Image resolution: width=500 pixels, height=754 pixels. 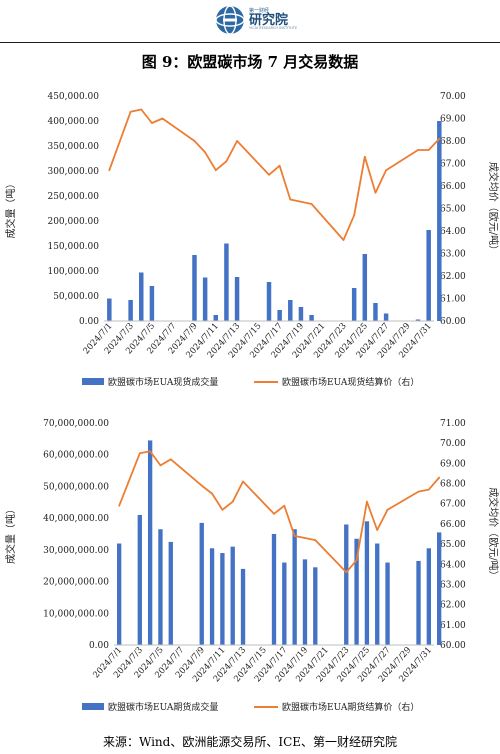 I want to click on y-left-tick-label: 70,000,000.00, so click(x=76, y=424).